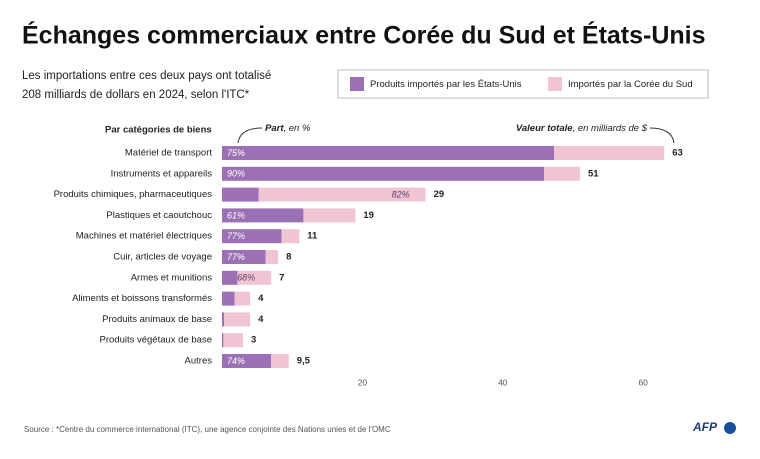 This screenshot has width=760, height=459. Describe the element at coordinates (172, 277) in the screenshot. I see `category-label: Armes et munitions` at that location.